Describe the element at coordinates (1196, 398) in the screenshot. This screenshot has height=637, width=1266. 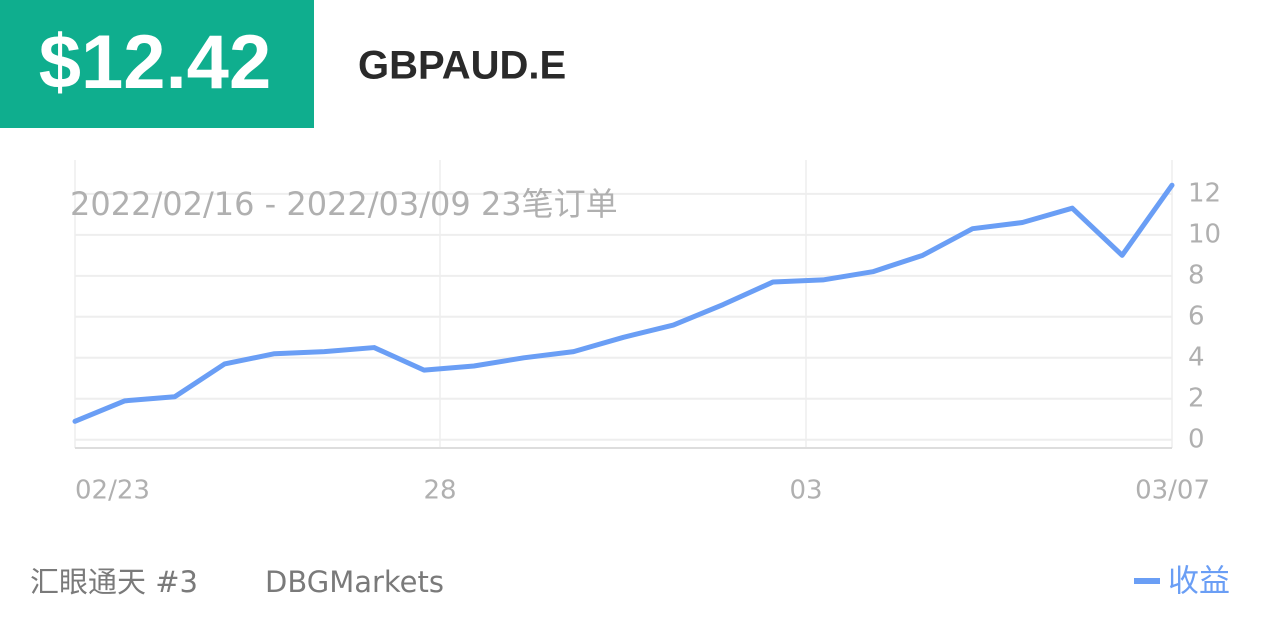
I see `y-tick-label: 2` at that location.